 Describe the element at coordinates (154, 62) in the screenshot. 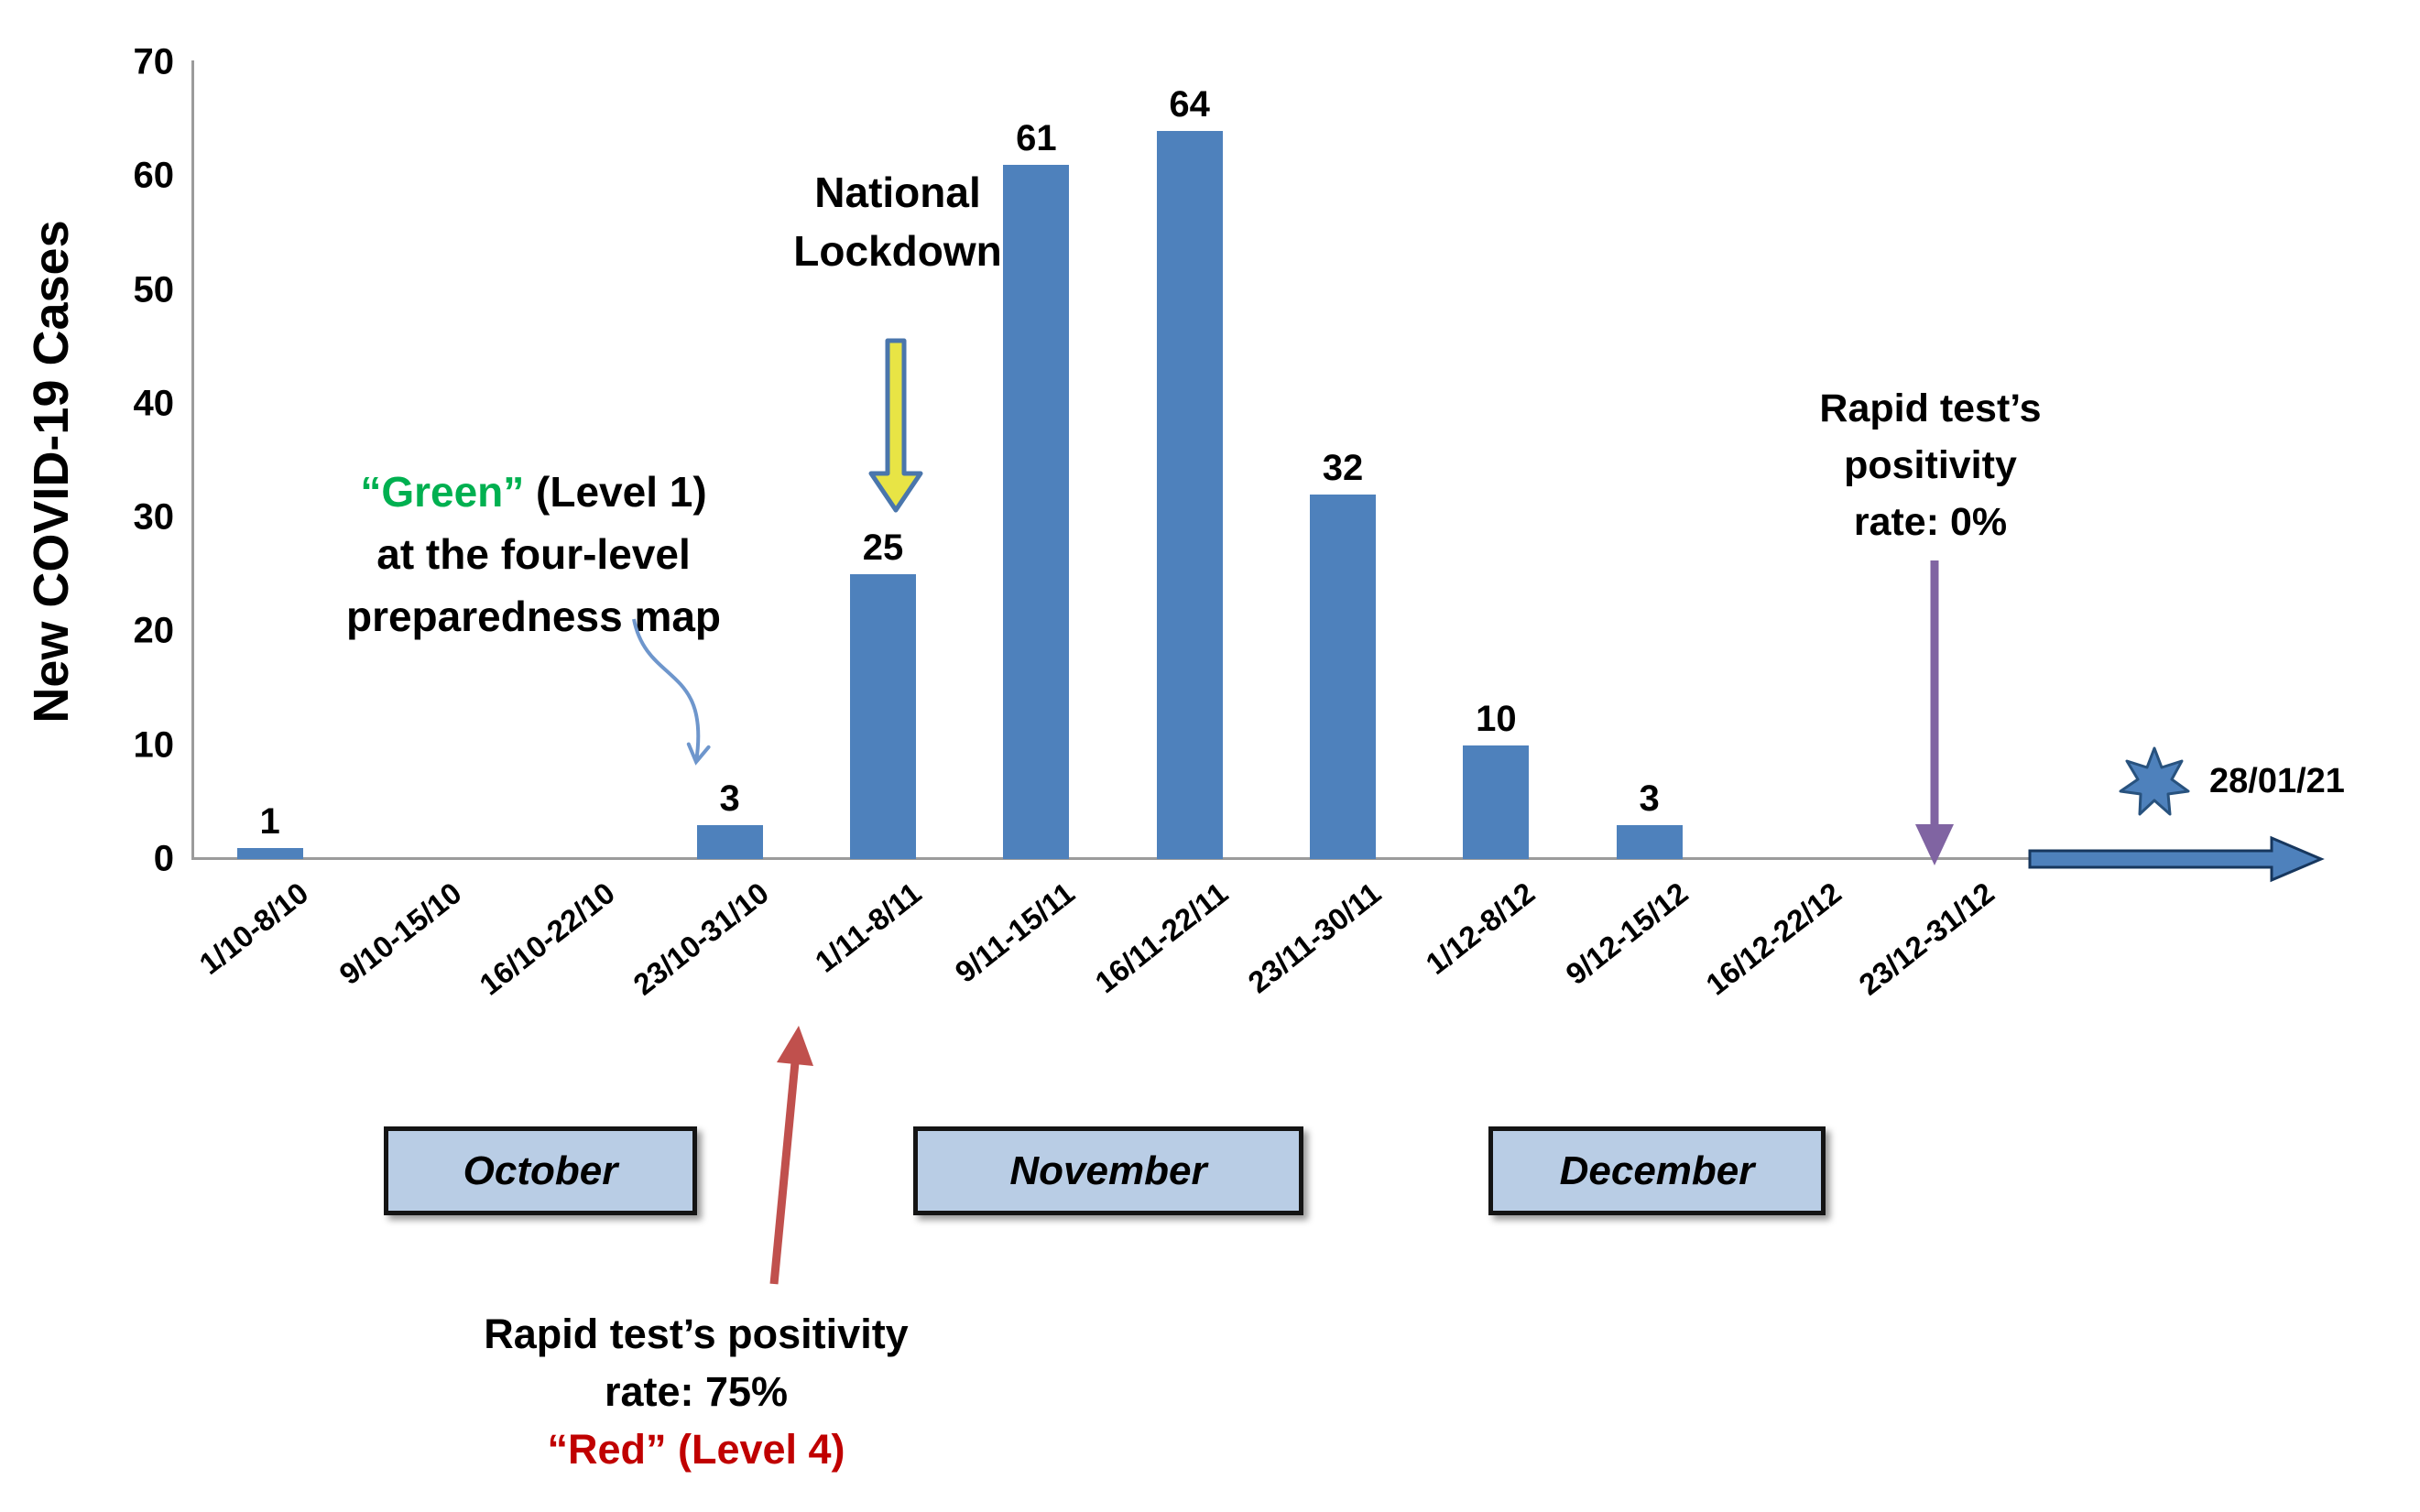

I see `y-tick-label: 70` at that location.